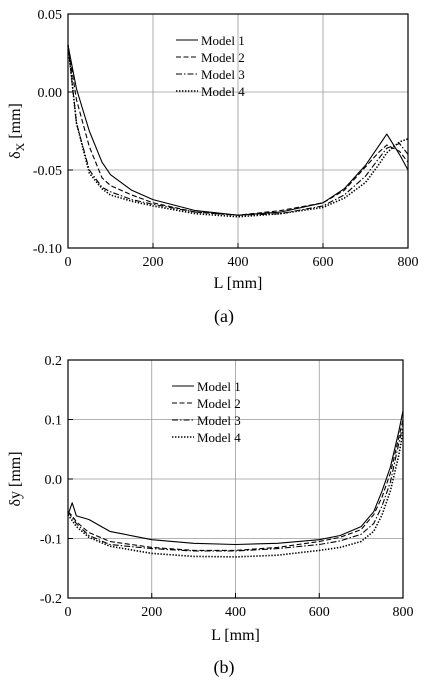  I want to click on y-axis-label: δy [mm], so click(15, 478).